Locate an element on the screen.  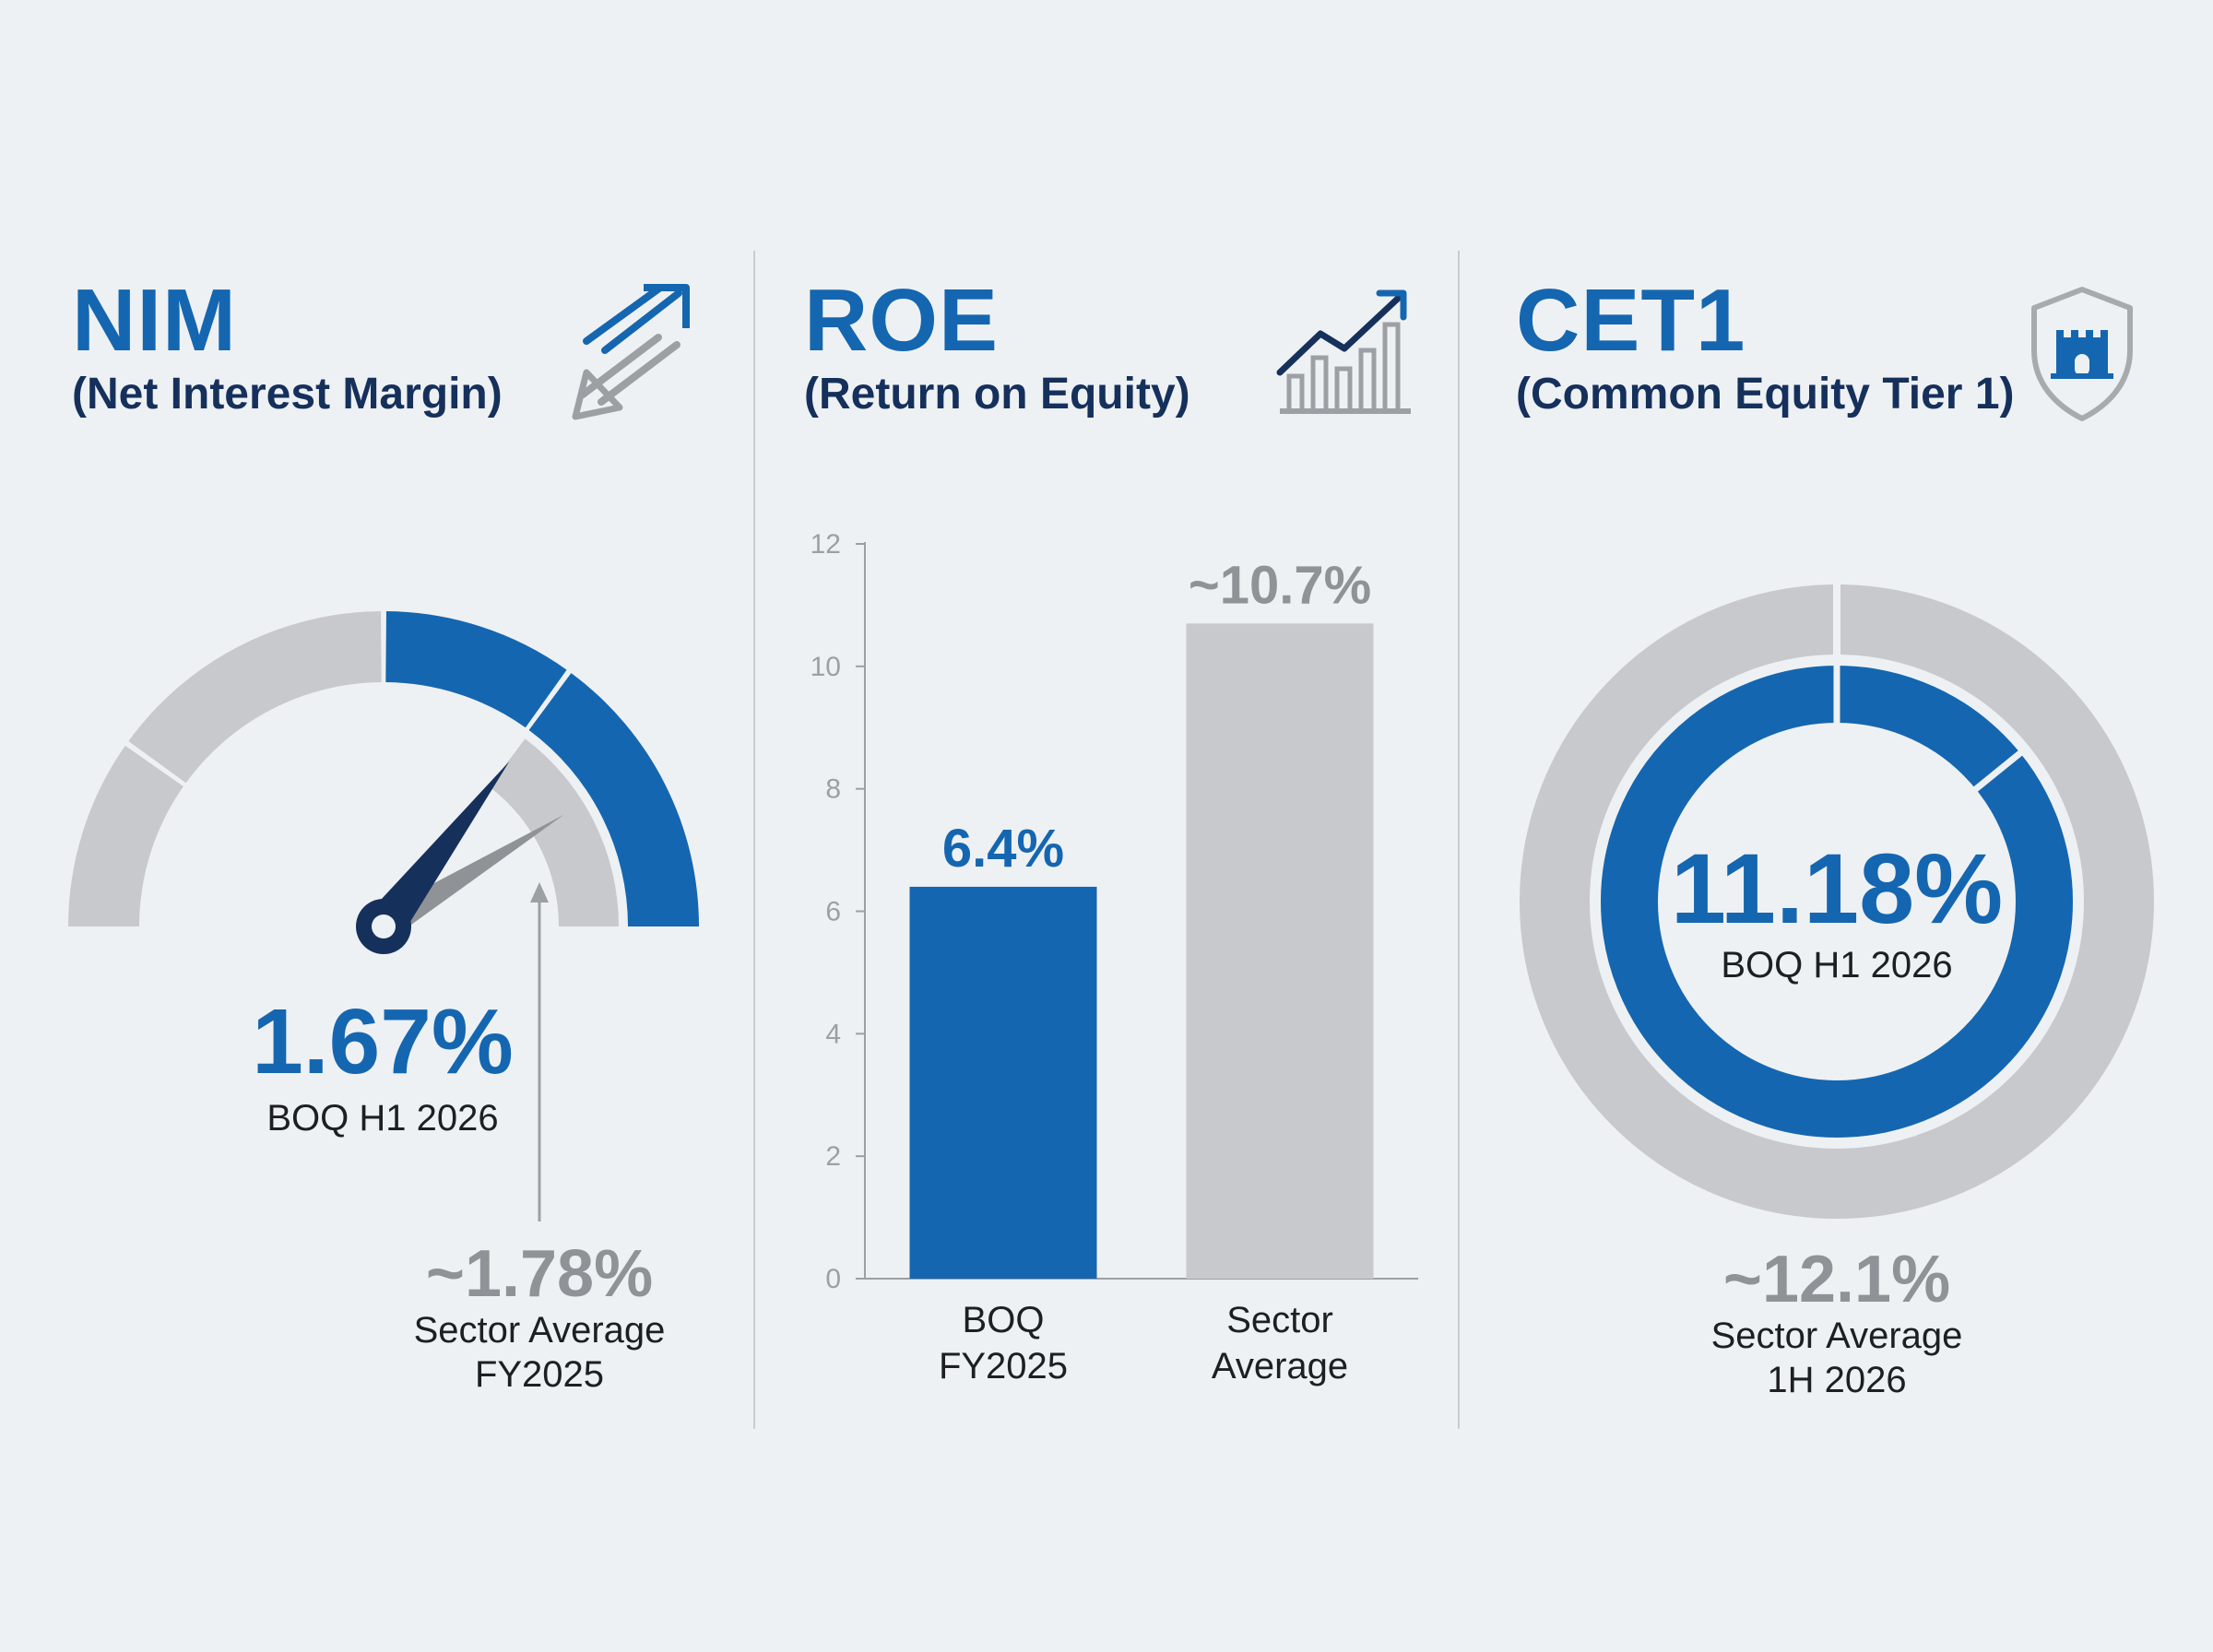
nim-sector-value: ~1.78% is located at coordinates (539, 1274).